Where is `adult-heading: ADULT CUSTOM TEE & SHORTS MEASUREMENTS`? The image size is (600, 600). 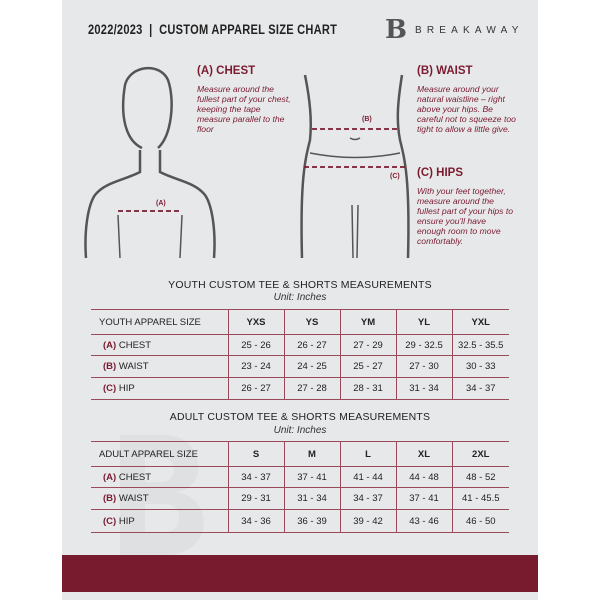 adult-heading: ADULT CUSTOM TEE & SHORTS MEASUREMENTS is located at coordinates (300, 417).